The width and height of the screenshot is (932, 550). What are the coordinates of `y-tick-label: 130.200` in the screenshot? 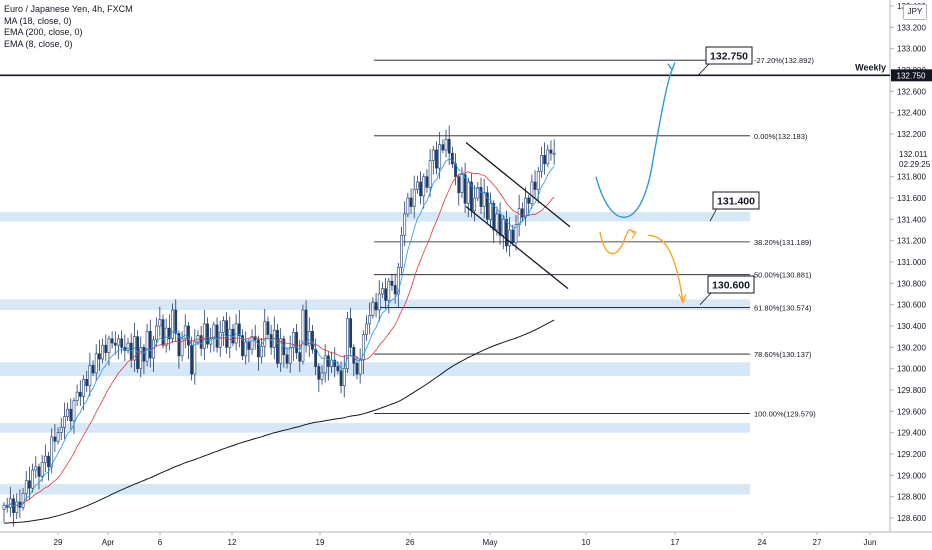 It's located at (911, 347).